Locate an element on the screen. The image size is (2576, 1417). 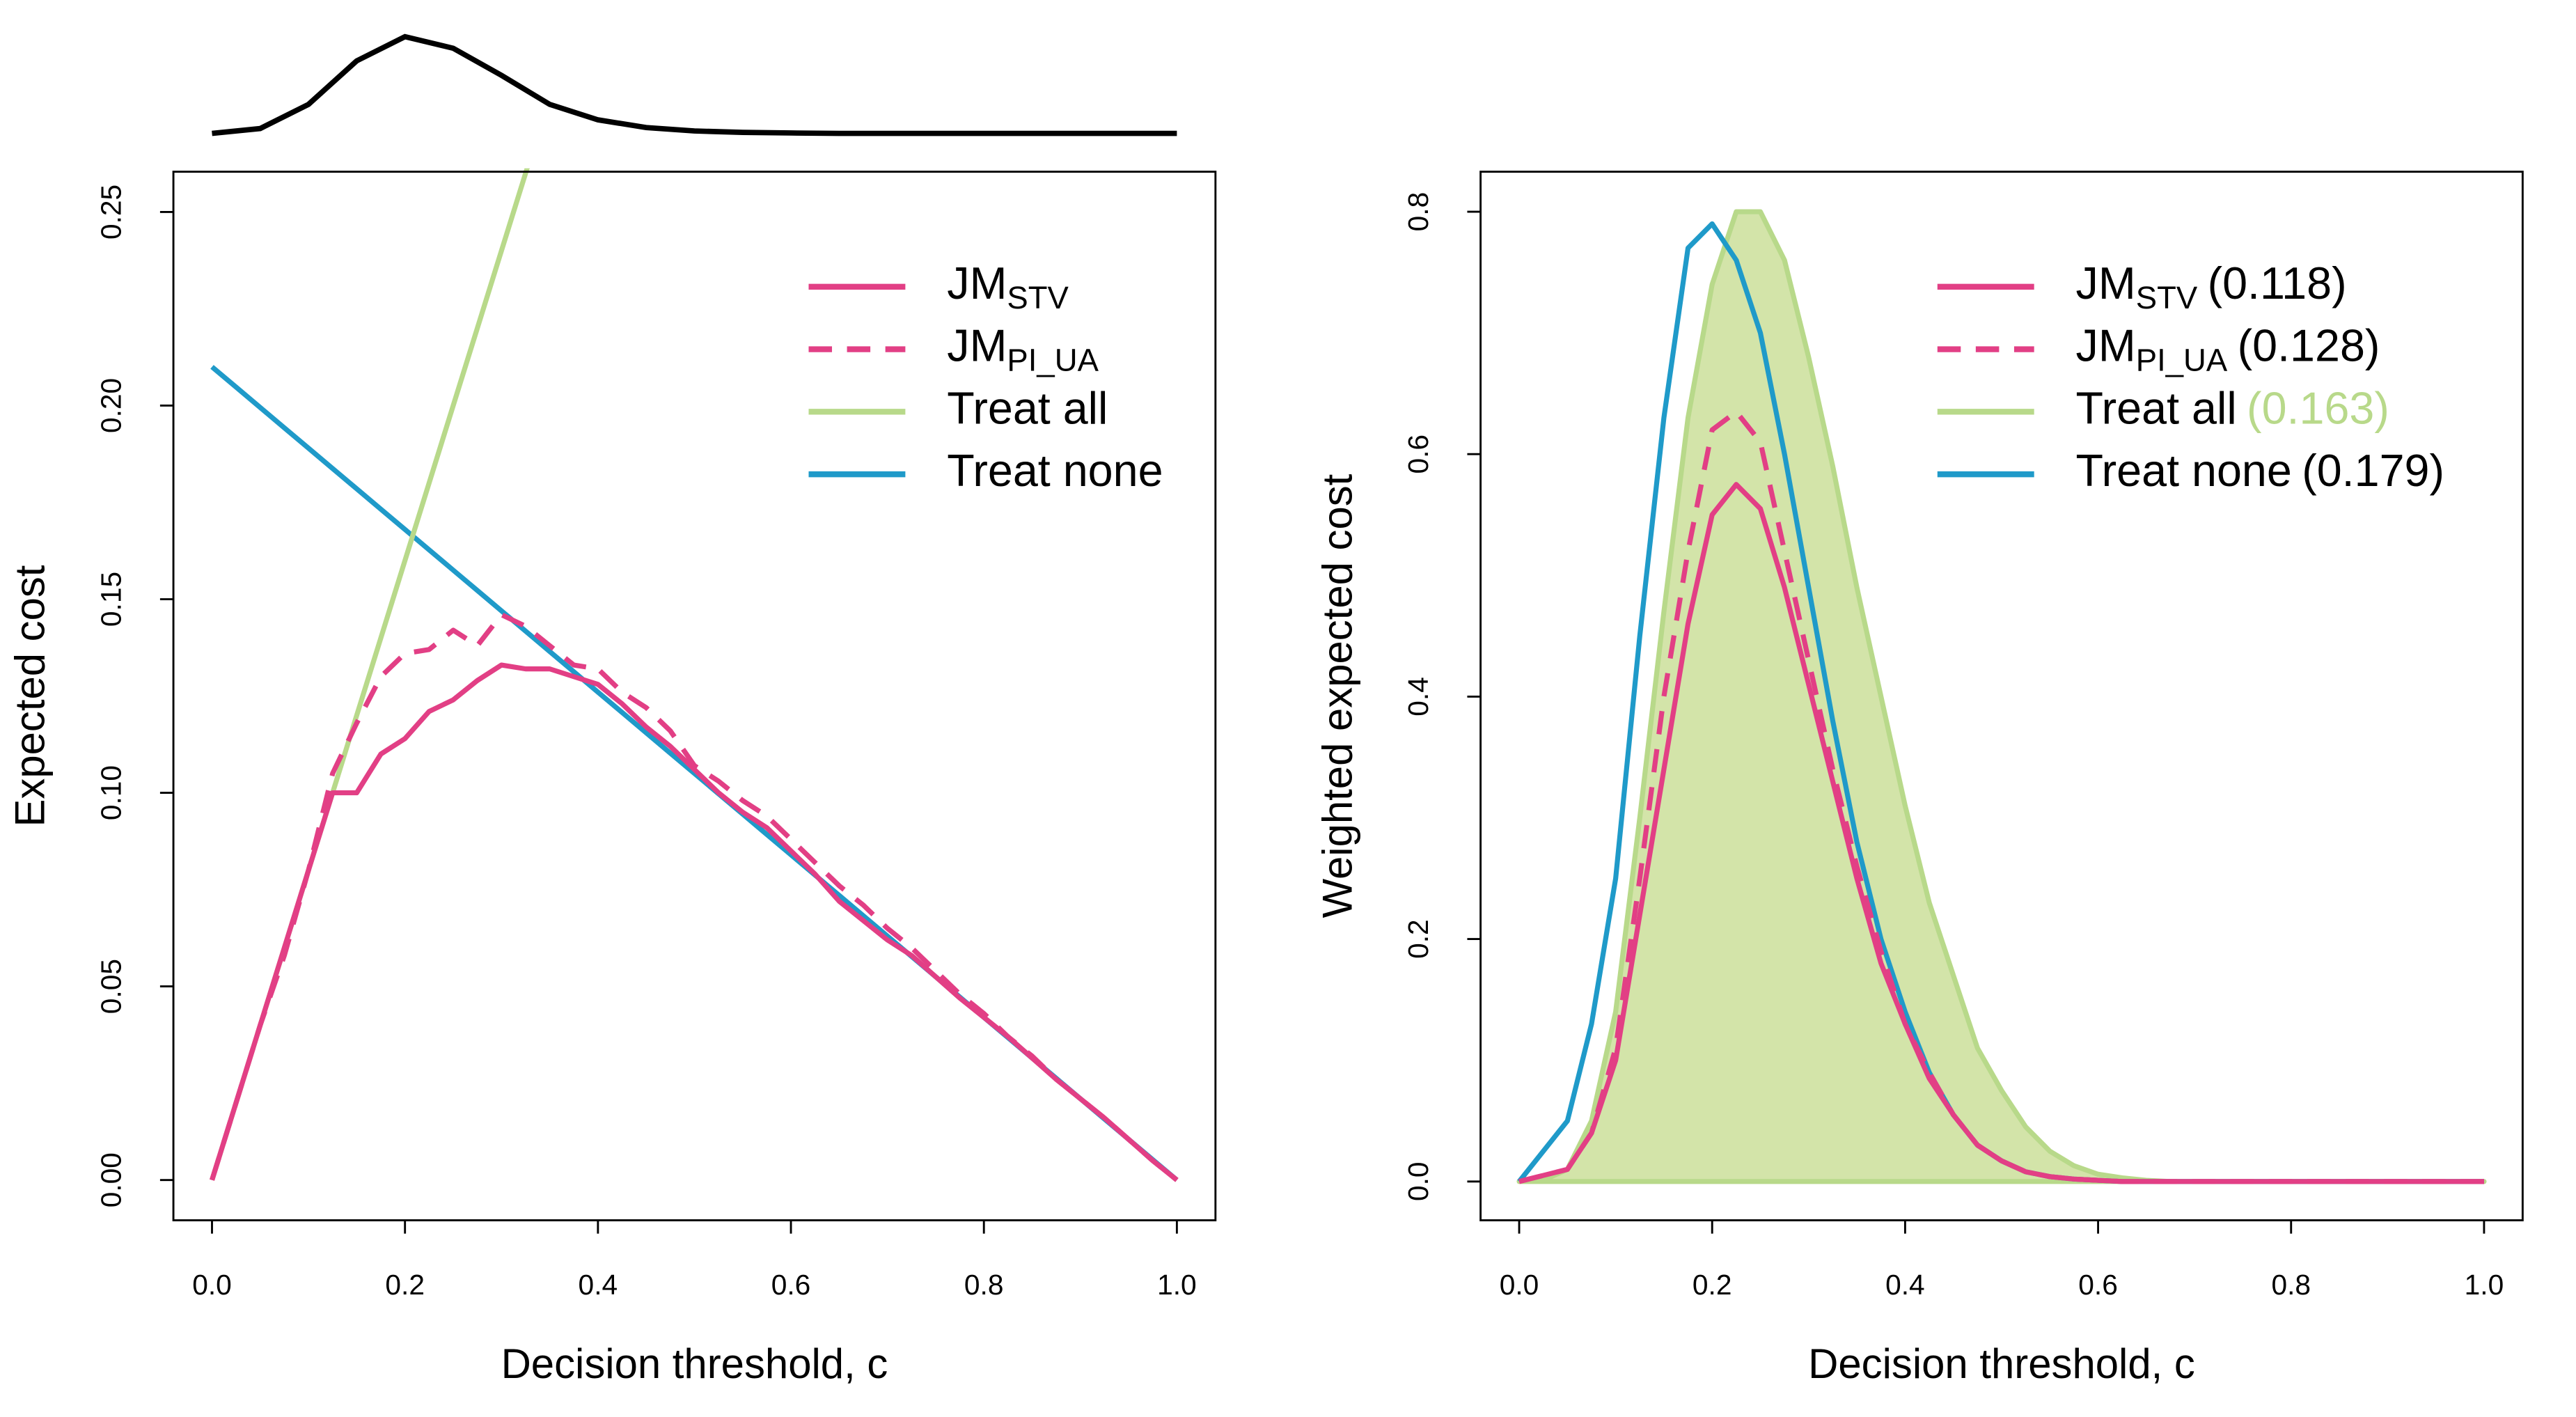
legend-label: Treat none (0.179) is located at coordinates (2260, 470).